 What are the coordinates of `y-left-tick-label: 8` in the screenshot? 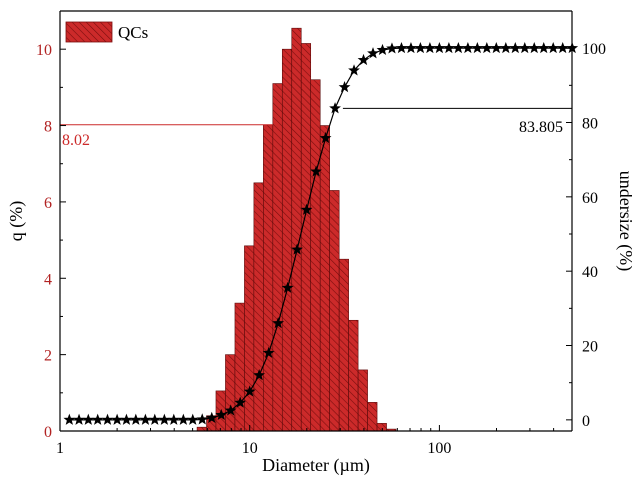 It's located at (48, 127).